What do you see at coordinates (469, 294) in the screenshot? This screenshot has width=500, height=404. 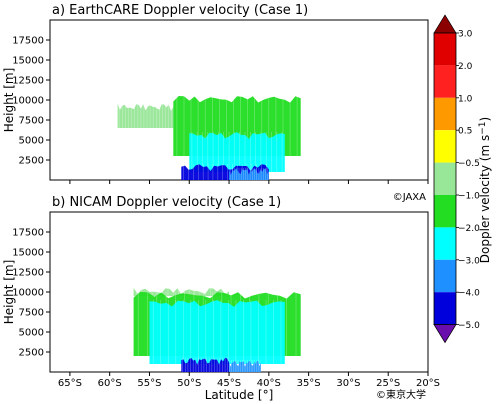 I see `colorbar-tick-label: −4.0` at bounding box center [469, 294].